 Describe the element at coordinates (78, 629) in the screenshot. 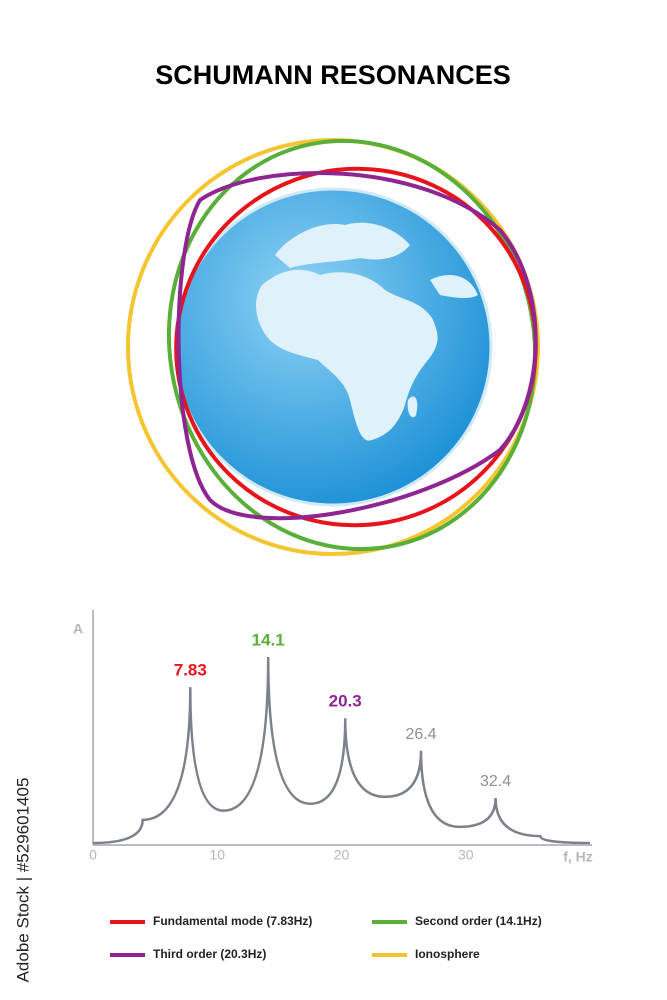

I see `y-axis-label: A` at that location.